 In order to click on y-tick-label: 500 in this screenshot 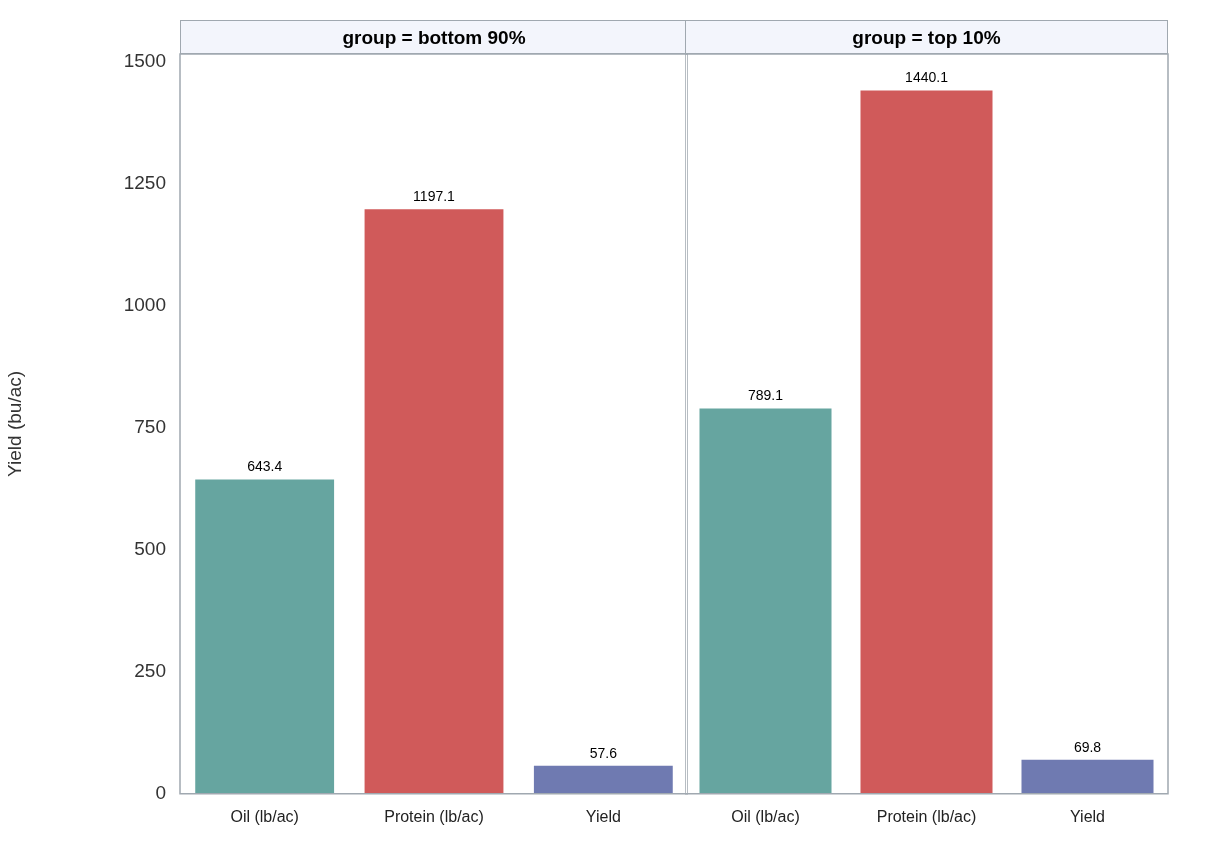, I will do `click(150, 548)`.